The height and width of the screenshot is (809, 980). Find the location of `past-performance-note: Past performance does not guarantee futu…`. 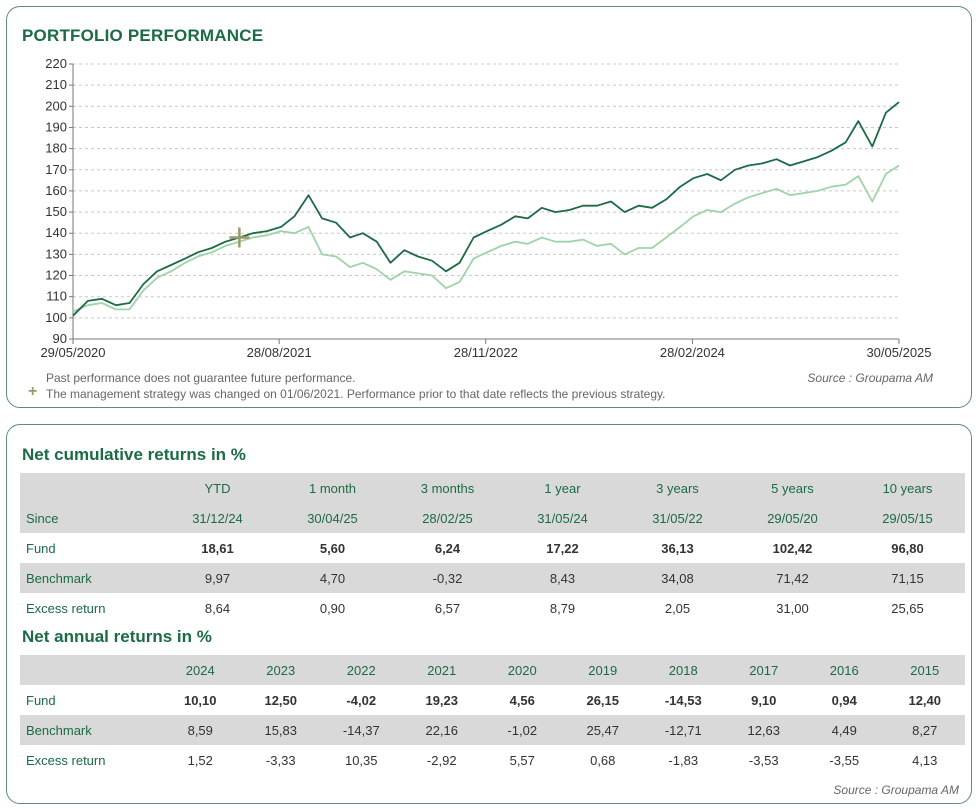

past-performance-note: Past performance does not guarantee futu… is located at coordinates (201, 378).